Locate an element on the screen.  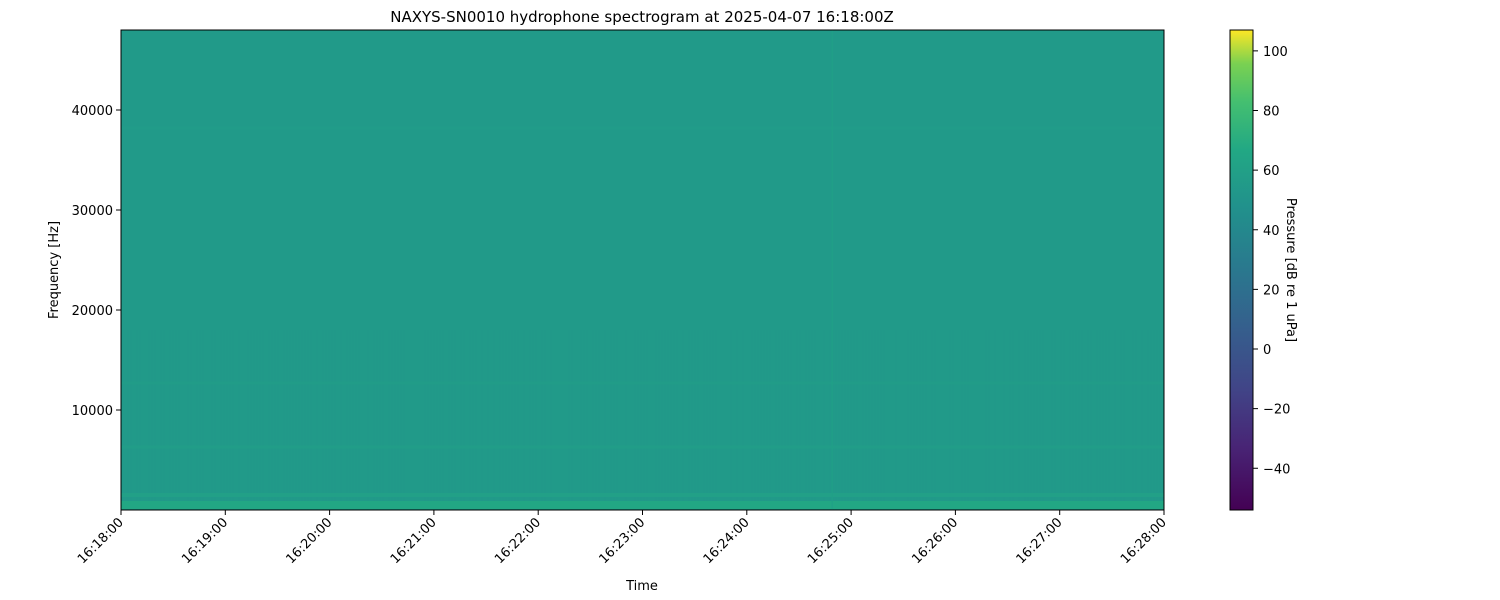
x-tick-label: 16:28:00 is located at coordinates (1144, 541).